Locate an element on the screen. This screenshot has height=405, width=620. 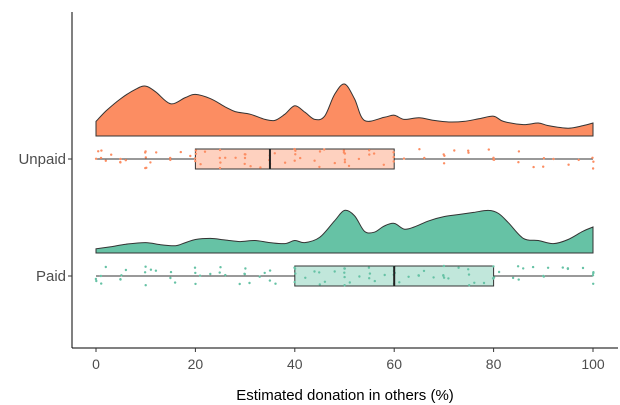
x-axis-title: Estimated donation in others (%) is located at coordinates (345, 395).